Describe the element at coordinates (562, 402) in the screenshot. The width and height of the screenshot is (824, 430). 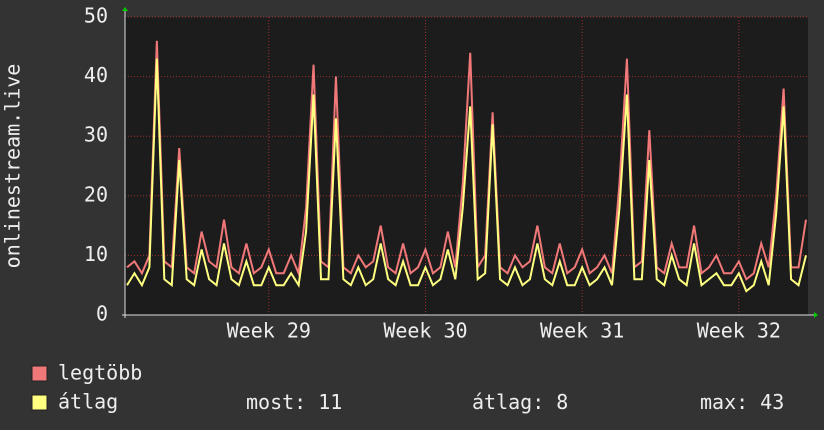
I see `stat-value: 8` at that location.